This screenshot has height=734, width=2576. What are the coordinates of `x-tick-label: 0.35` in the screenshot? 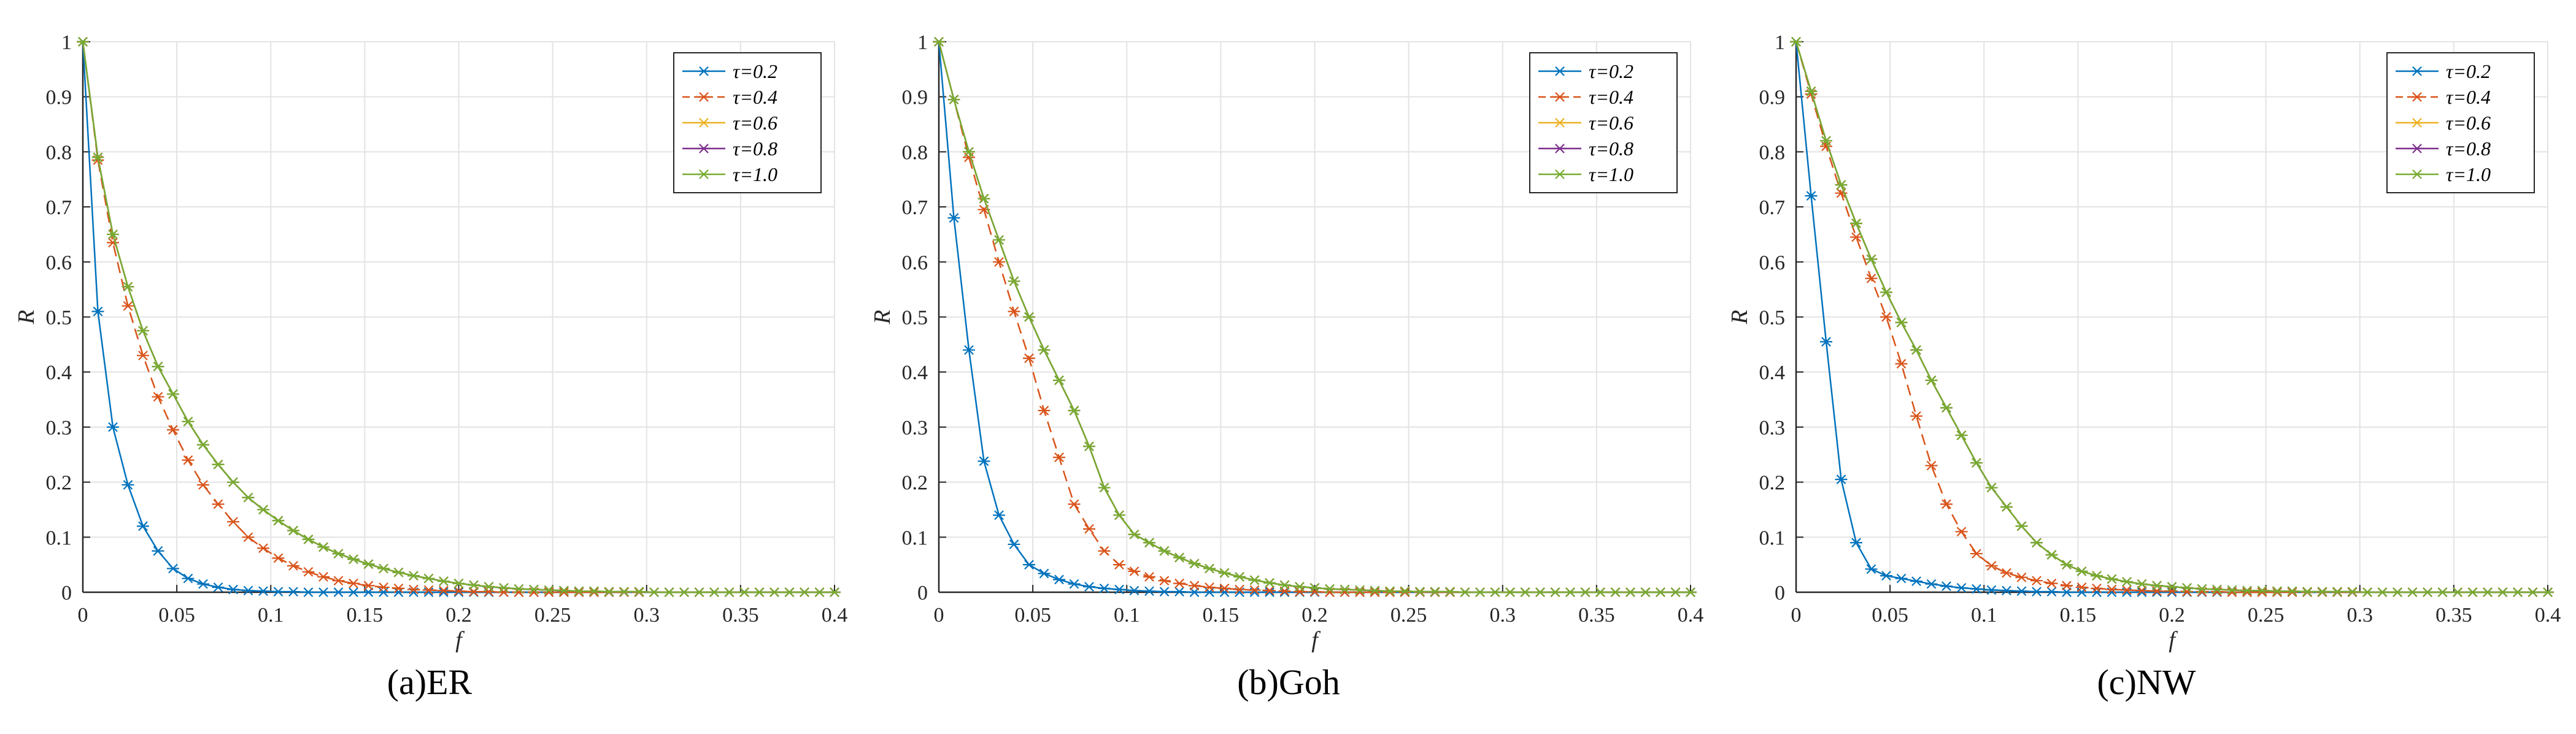 It's located at (740, 616).